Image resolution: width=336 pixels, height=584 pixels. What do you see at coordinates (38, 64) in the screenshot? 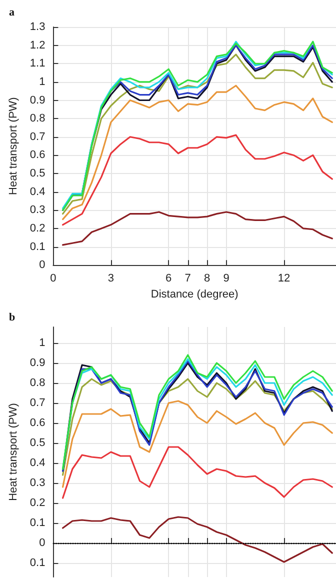
I see `y-tick-label: 1.1` at bounding box center [38, 64].